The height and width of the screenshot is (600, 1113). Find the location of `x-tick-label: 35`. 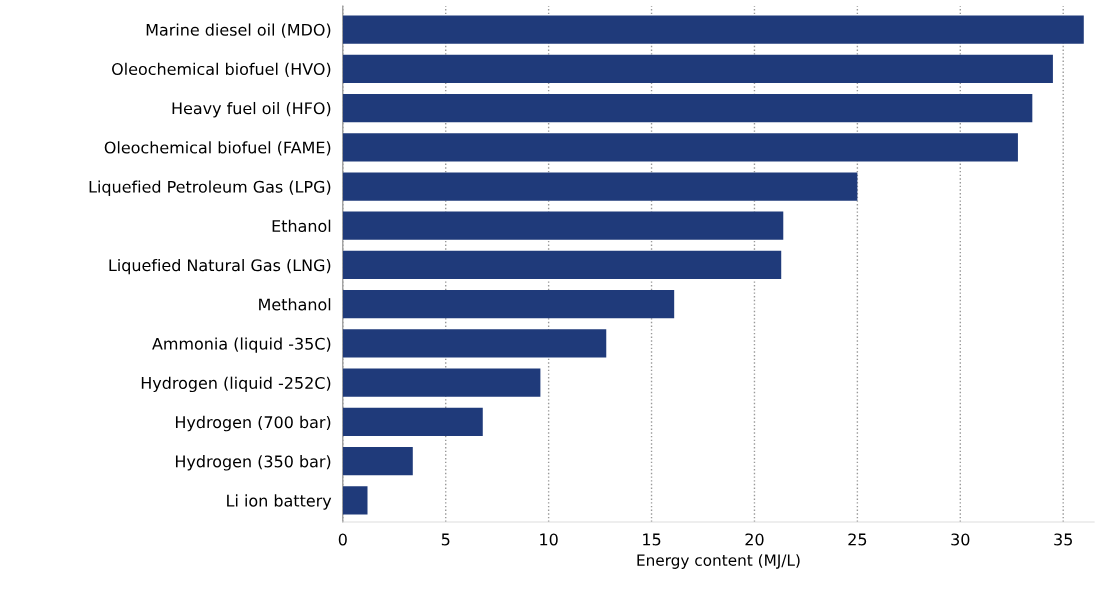

x-tick-label: 35 is located at coordinates (1063, 539).